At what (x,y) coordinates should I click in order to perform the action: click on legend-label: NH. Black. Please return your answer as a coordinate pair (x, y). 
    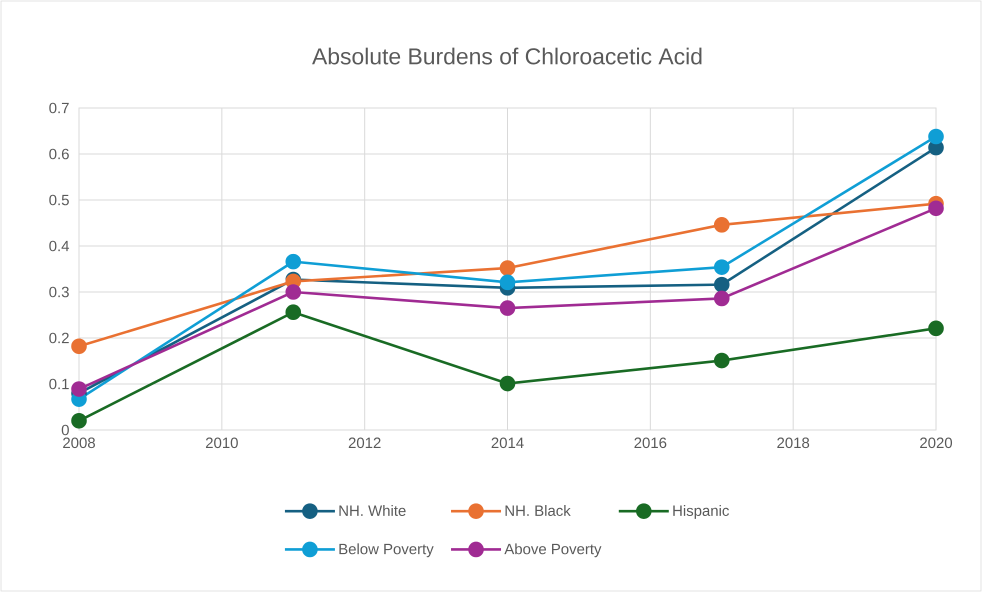
    Looking at the image, I should click on (538, 510).